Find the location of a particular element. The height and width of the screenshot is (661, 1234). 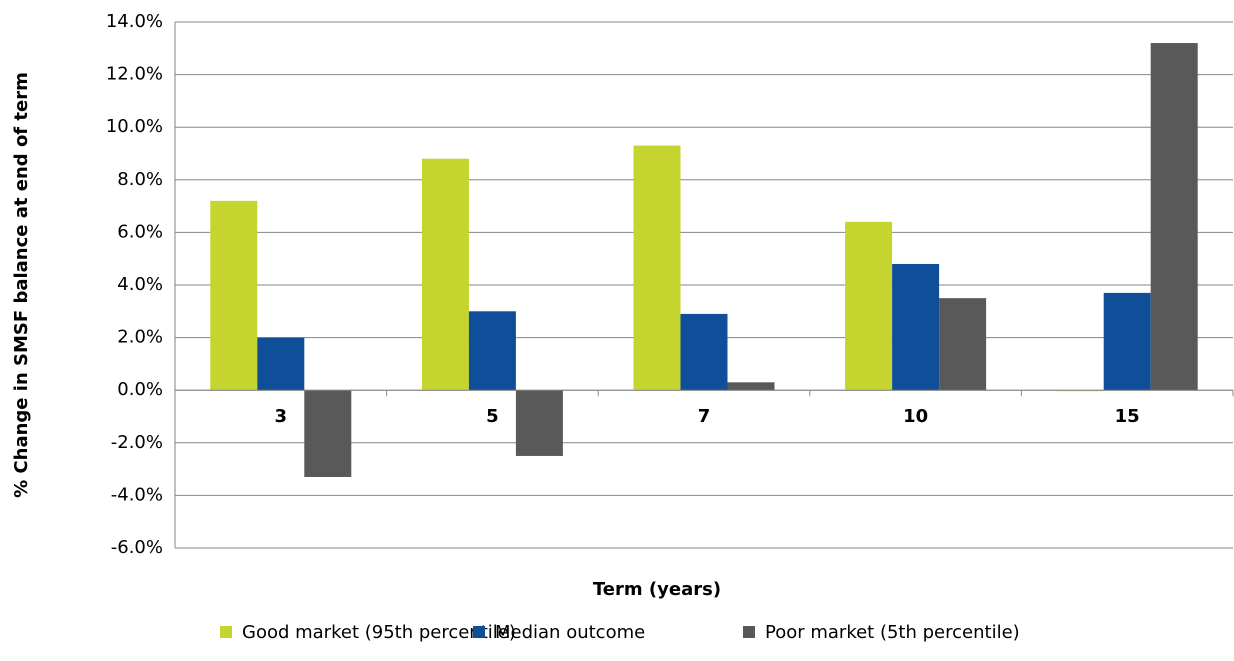

legend-label: Good market (95th percentile) is located at coordinates (379, 632).